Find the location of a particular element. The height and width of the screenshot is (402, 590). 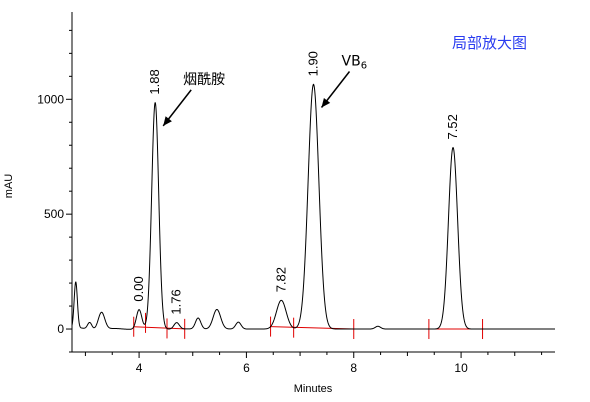

peak-label: 1.88 is located at coordinates (154, 81).